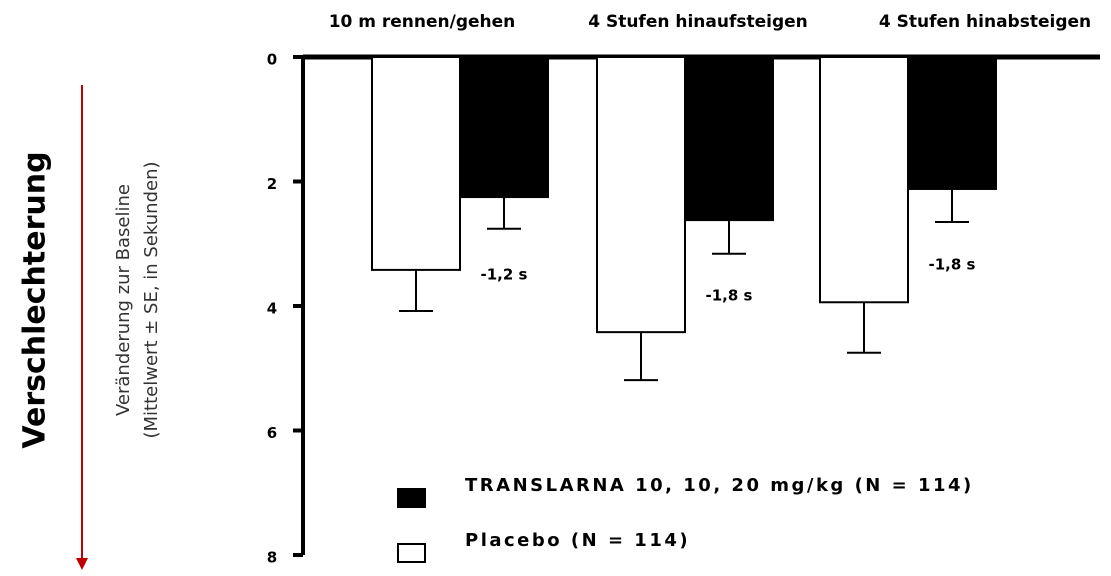 This screenshot has width=1111, height=576. Describe the element at coordinates (123, 300) in the screenshot. I see `y-axis-label: Veränderung zur Baseline` at that location.